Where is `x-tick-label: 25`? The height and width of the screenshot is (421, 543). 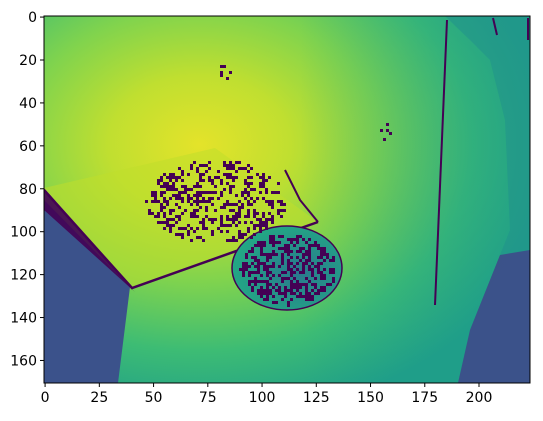
x-tick-label: 25 is located at coordinates (99, 398).